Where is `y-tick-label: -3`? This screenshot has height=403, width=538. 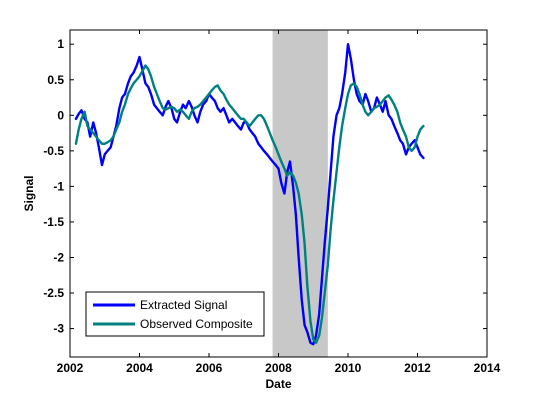
y-tick-label: -3 is located at coordinates (58, 329).